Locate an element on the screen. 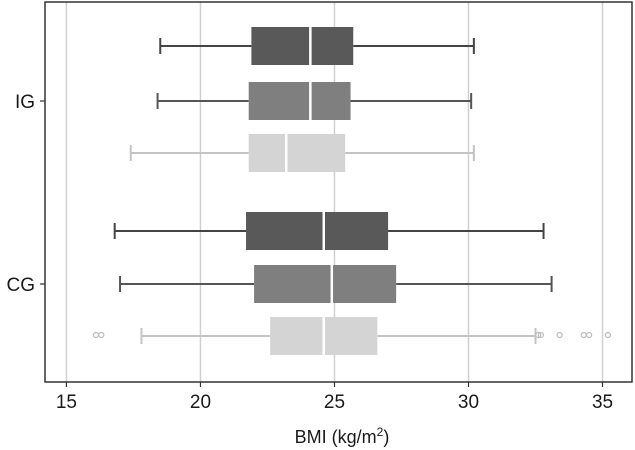 The image size is (635, 450). x-axis-title-main: BMI (kg/m is located at coordinates (336, 437).